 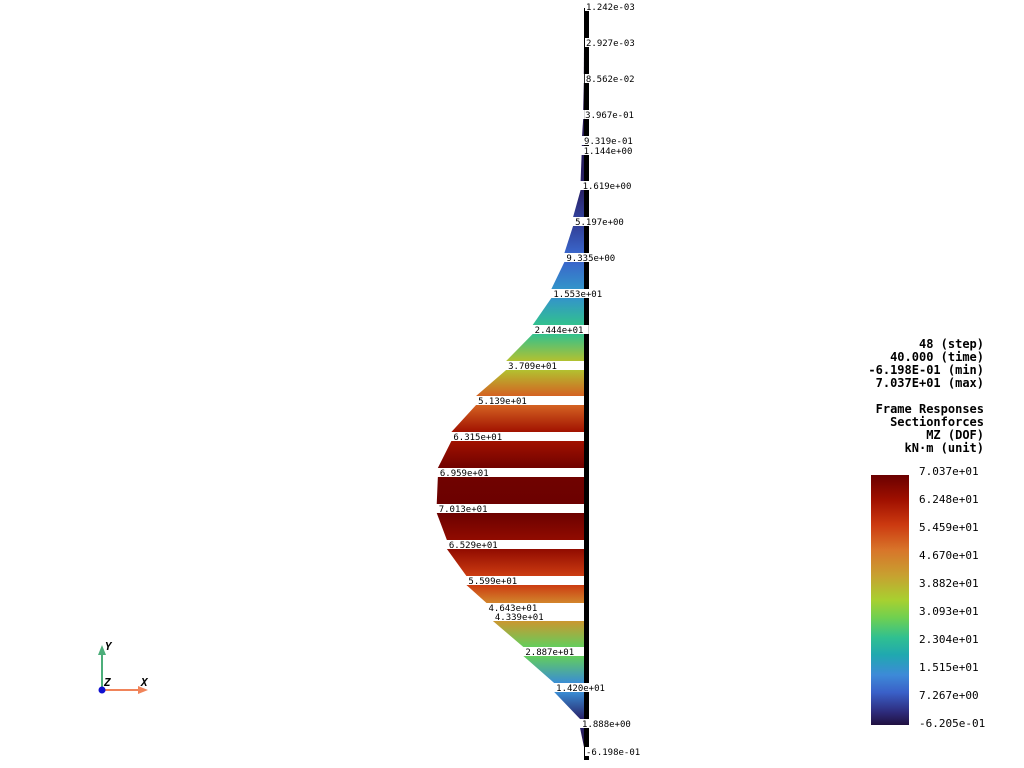 What do you see at coordinates (949, 611) in the screenshot?
I see `legend-tick-label: 3.093e+01` at bounding box center [949, 611].